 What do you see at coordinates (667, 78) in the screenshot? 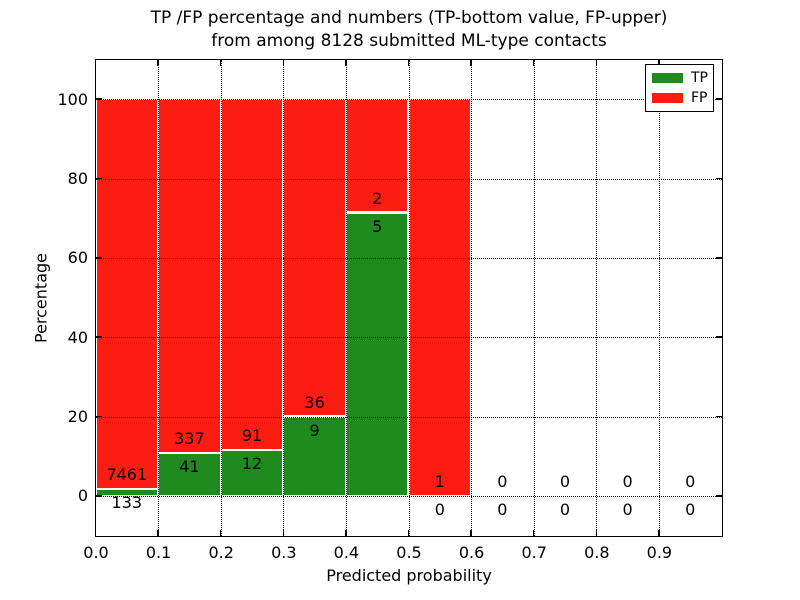
I see `legend-swatch-tp-icon` at bounding box center [667, 78].